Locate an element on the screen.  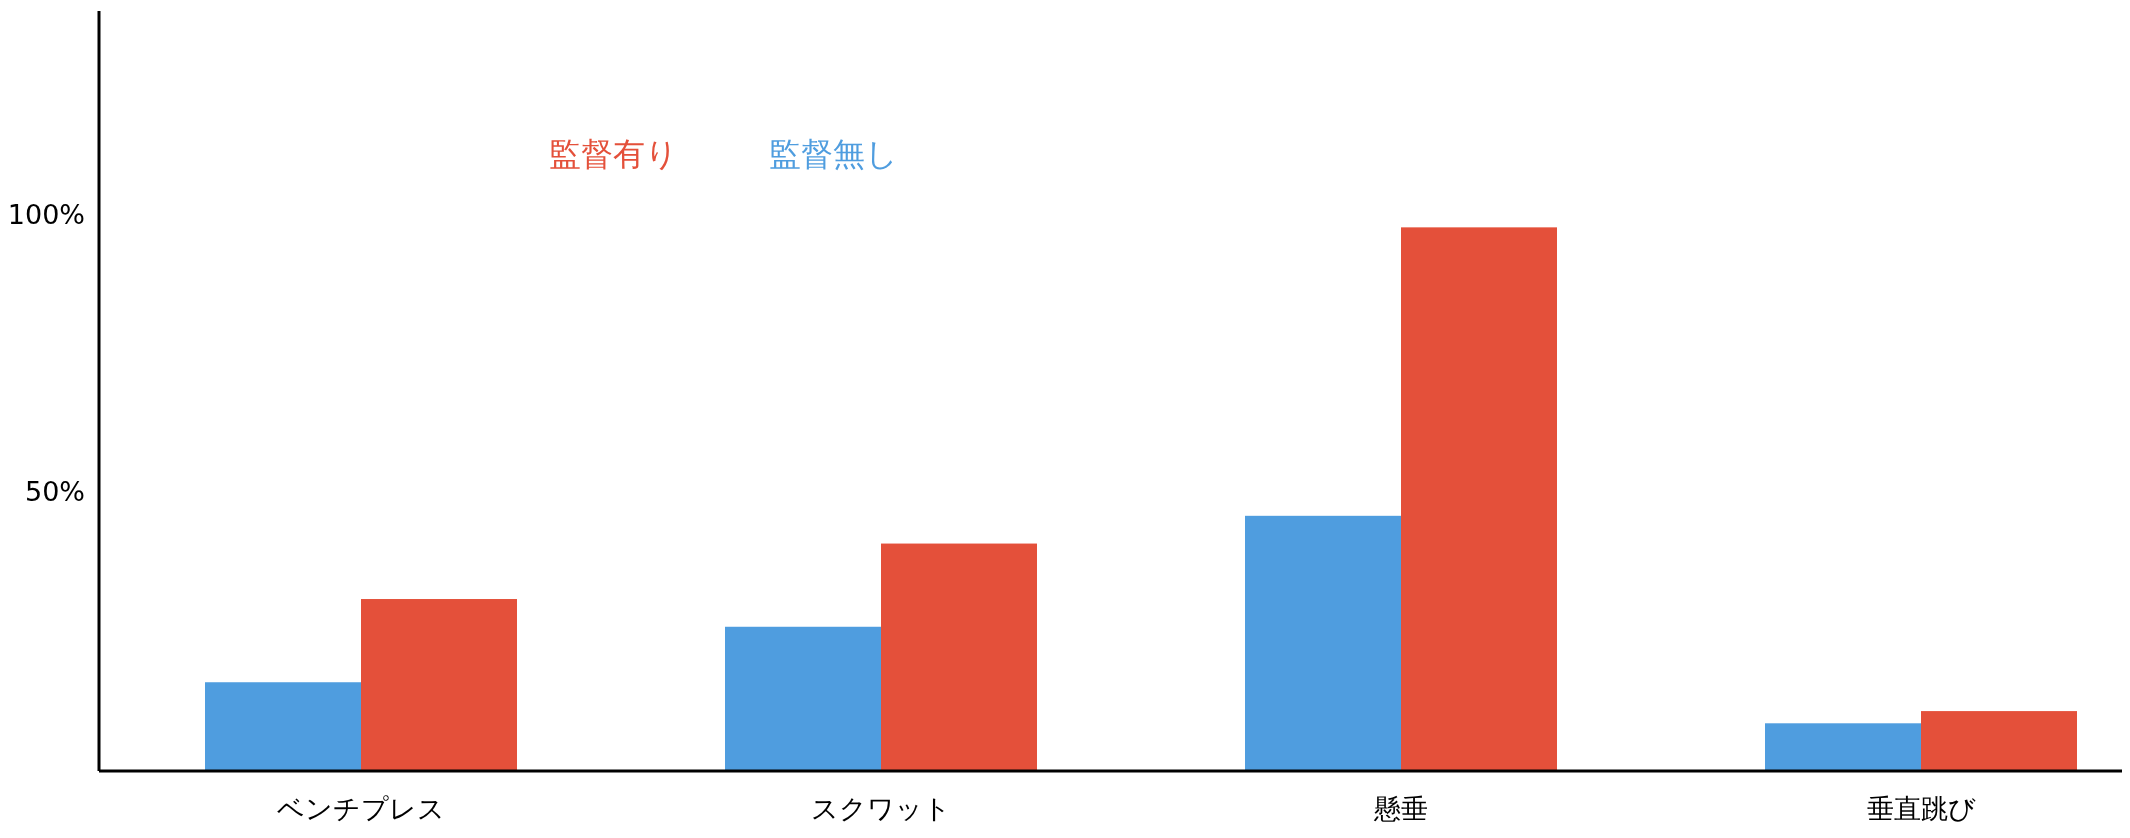
y-tick-label: 50% is located at coordinates (54, 492).